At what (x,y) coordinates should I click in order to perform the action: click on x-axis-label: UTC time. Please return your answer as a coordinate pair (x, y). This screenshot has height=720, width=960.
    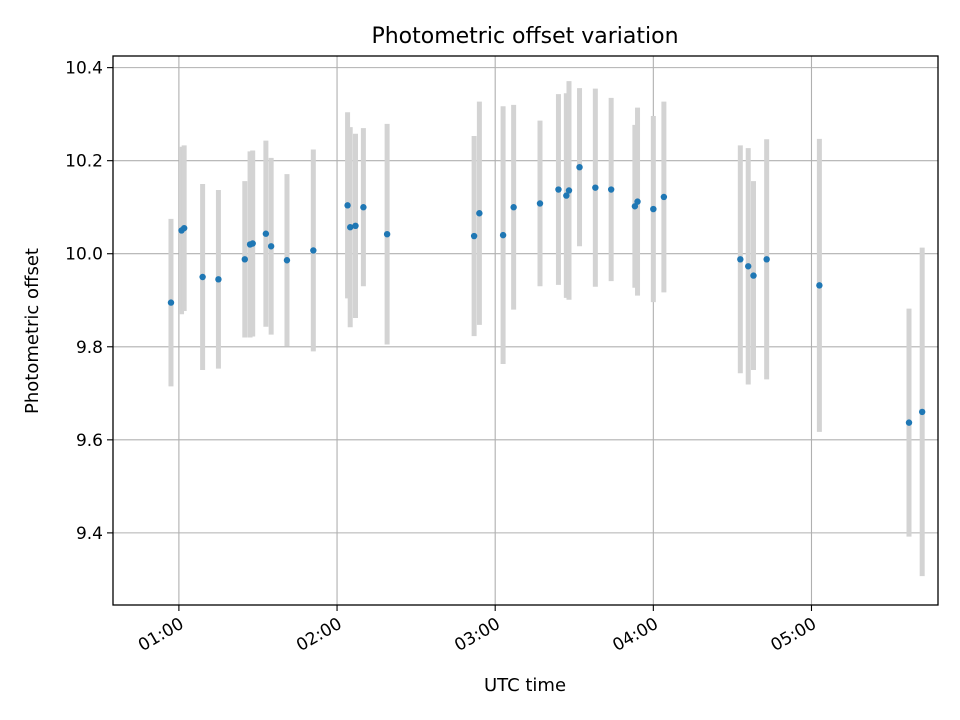
    Looking at the image, I should click on (525, 685).